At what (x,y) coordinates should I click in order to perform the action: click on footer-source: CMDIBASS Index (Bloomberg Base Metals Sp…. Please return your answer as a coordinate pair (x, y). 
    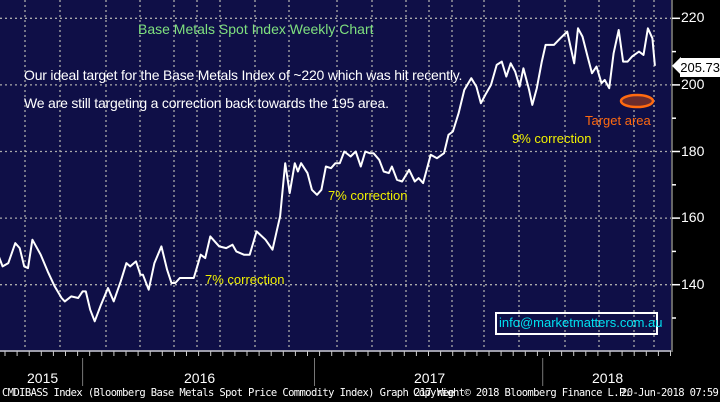
    Looking at the image, I should click on (228, 393).